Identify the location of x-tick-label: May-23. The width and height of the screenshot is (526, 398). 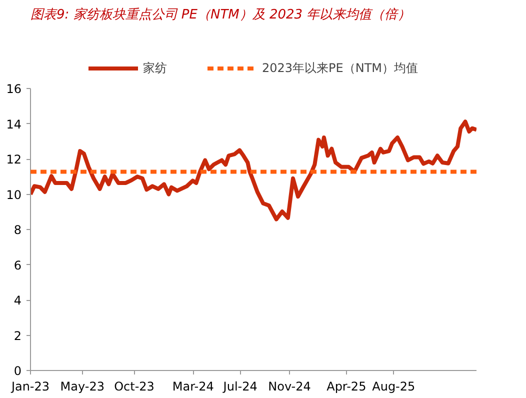
(82, 387).